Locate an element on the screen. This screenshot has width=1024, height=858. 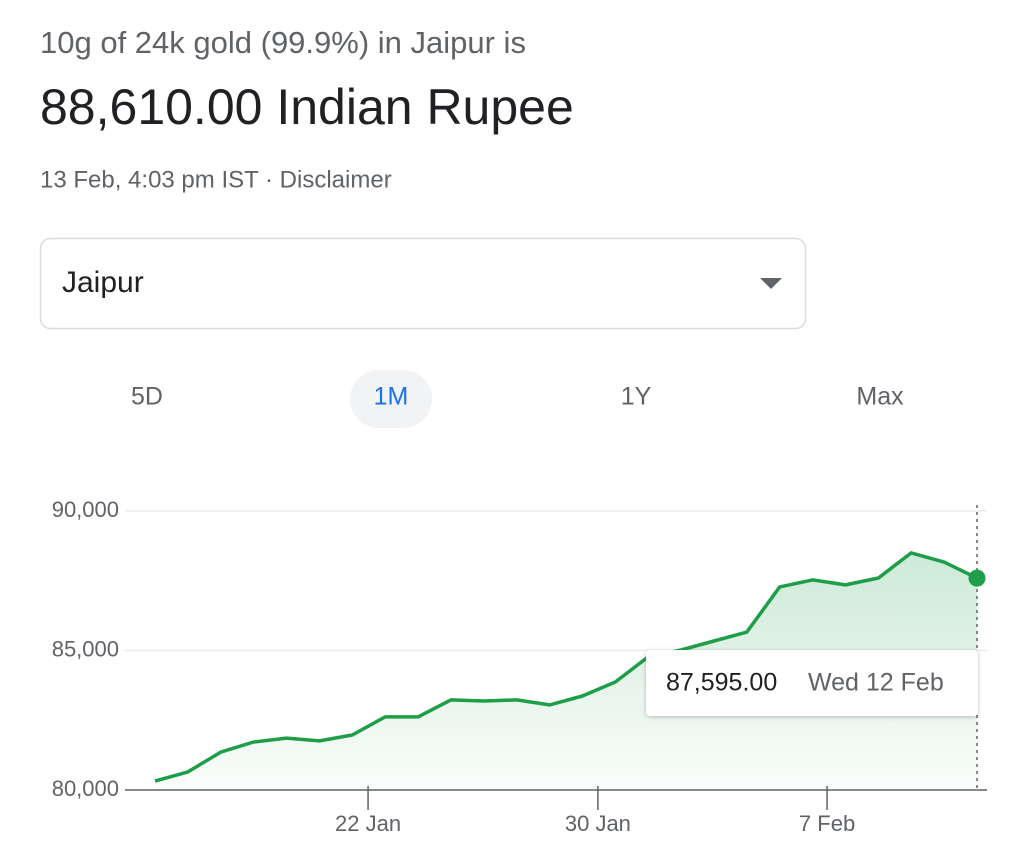
y-tick-label: 90,000 is located at coordinates (85, 509).